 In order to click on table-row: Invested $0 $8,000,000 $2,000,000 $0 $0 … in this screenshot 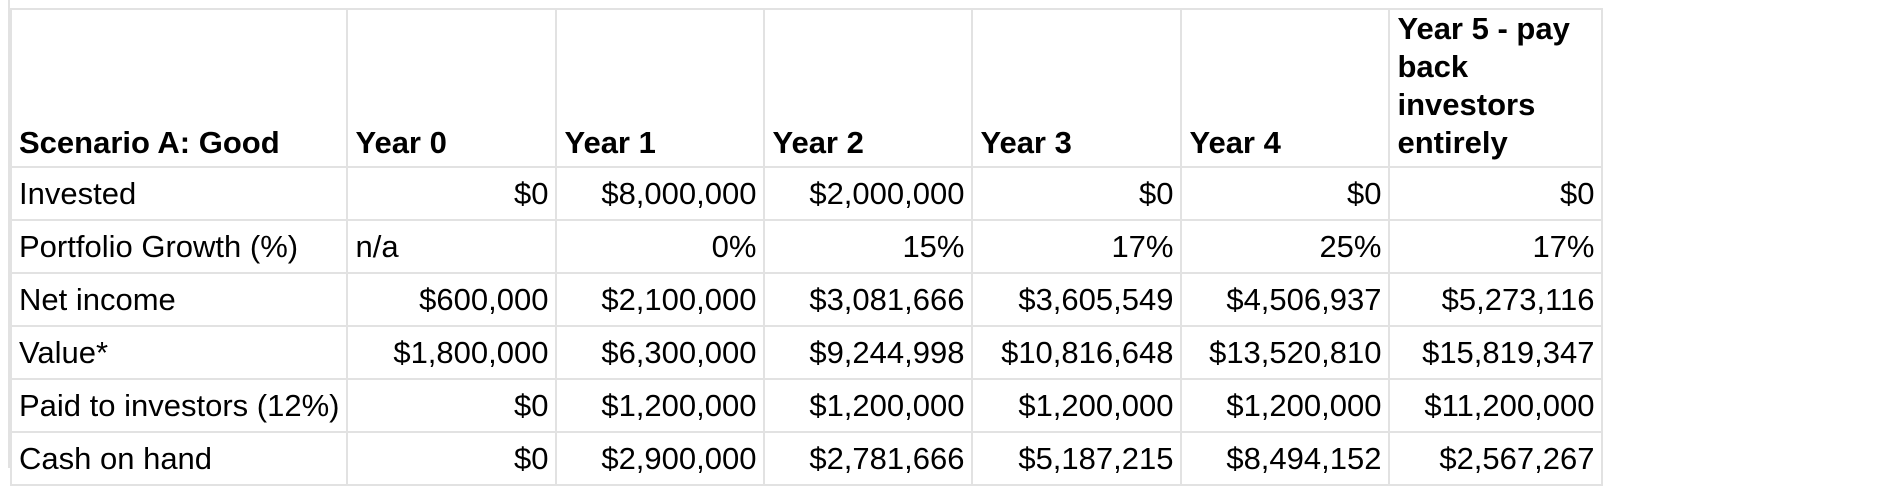, I will do `click(806, 193)`.